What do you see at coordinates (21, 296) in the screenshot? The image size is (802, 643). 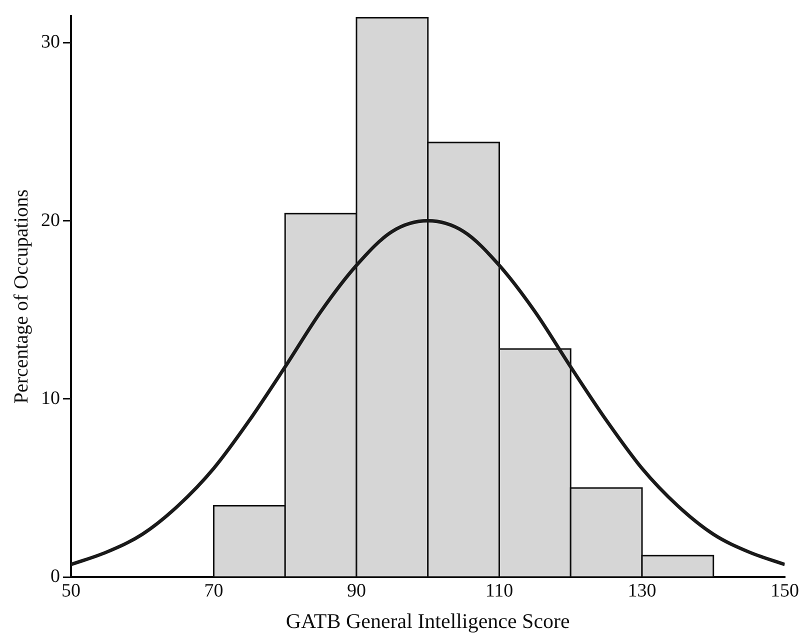 I see `y-axis-title: Percentage of Occupations` at bounding box center [21, 296].